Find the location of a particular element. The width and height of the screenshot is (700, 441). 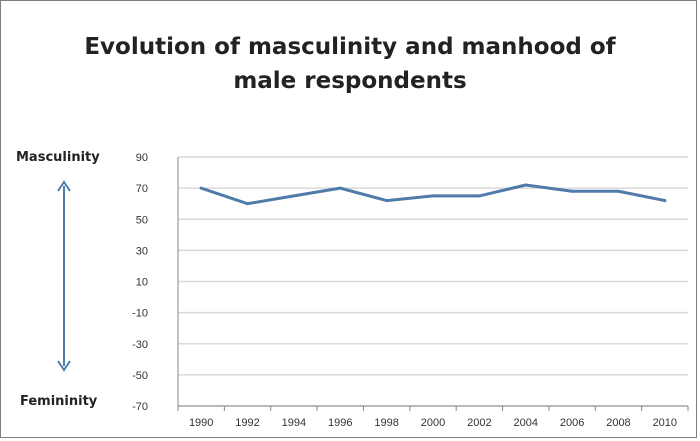

x-tick-label: 2010 is located at coordinates (665, 423).